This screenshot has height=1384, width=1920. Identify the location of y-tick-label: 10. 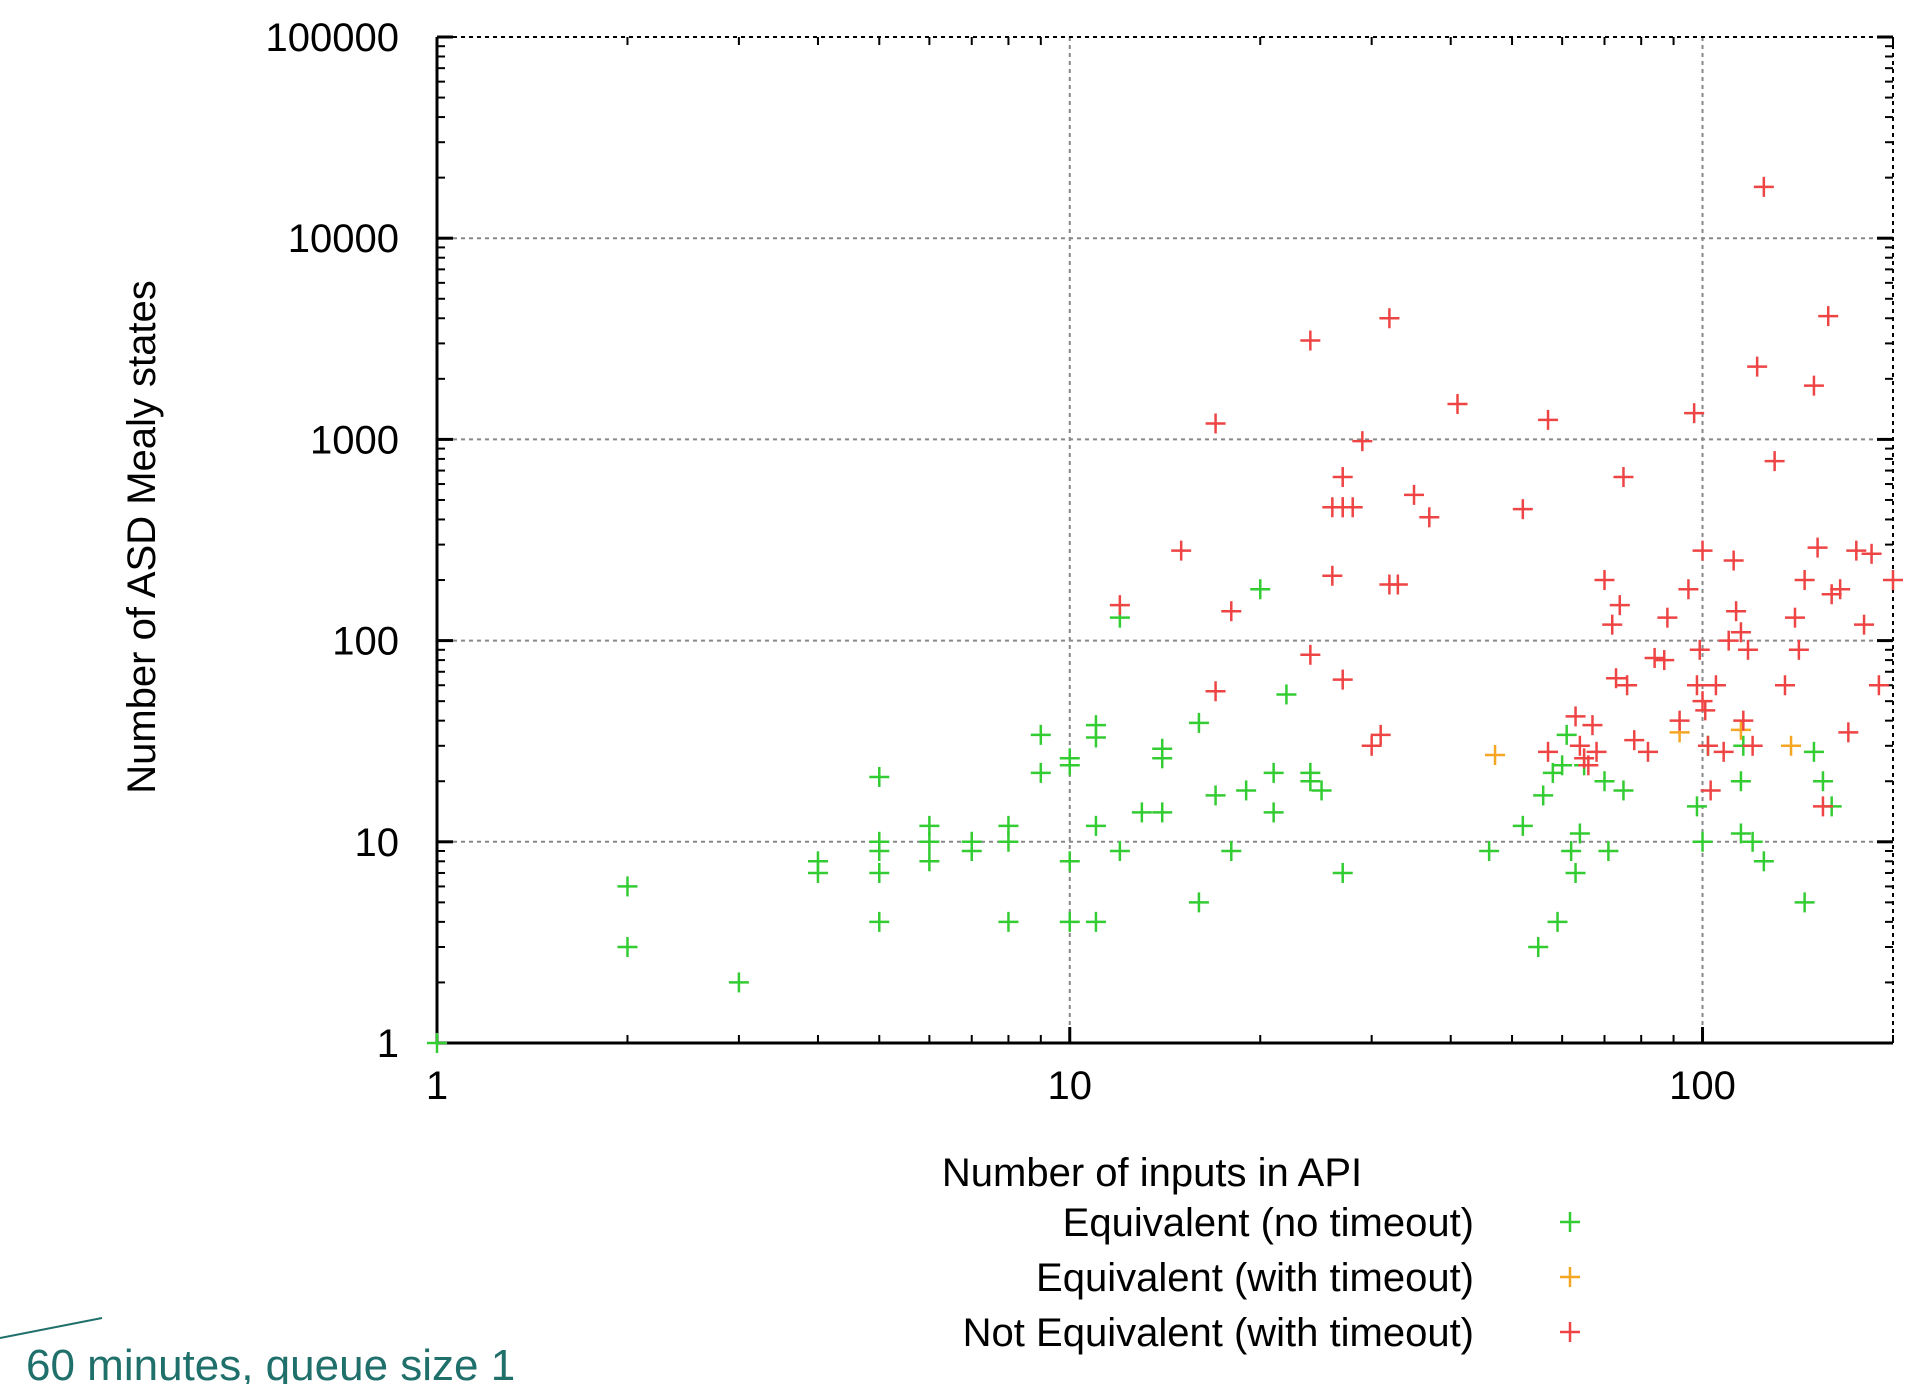
(377, 843).